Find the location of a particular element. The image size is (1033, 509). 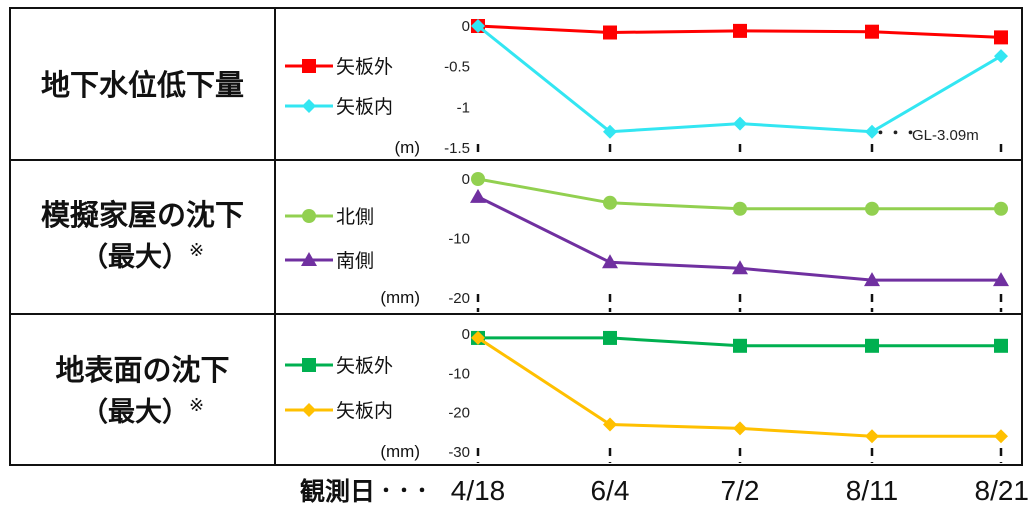

legend-label: 南側 is located at coordinates (355, 261).